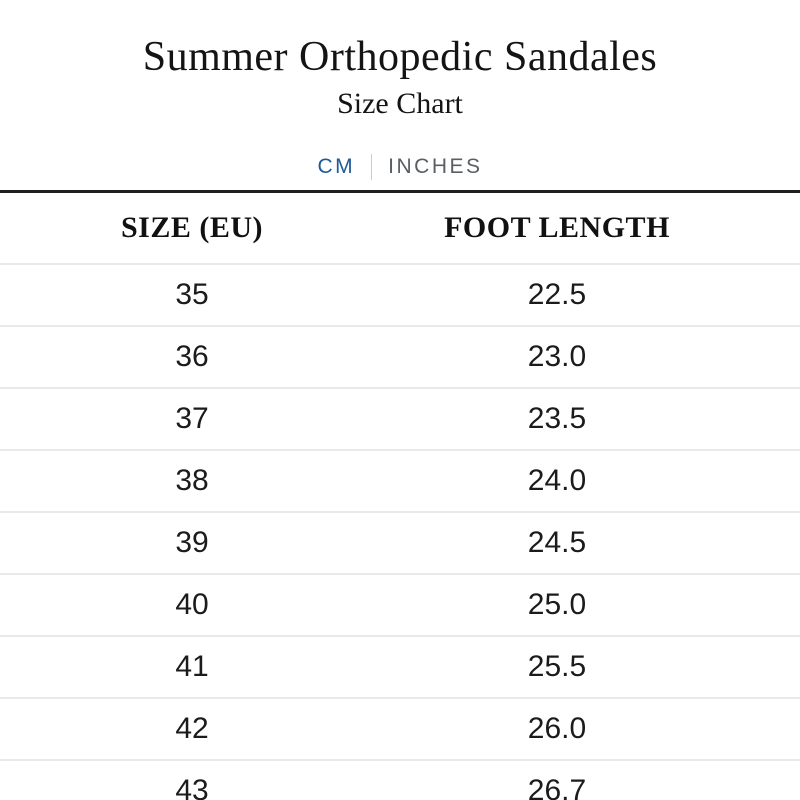 The image size is (800, 800). I want to click on foot-length-cell: 23.0, so click(592, 357).